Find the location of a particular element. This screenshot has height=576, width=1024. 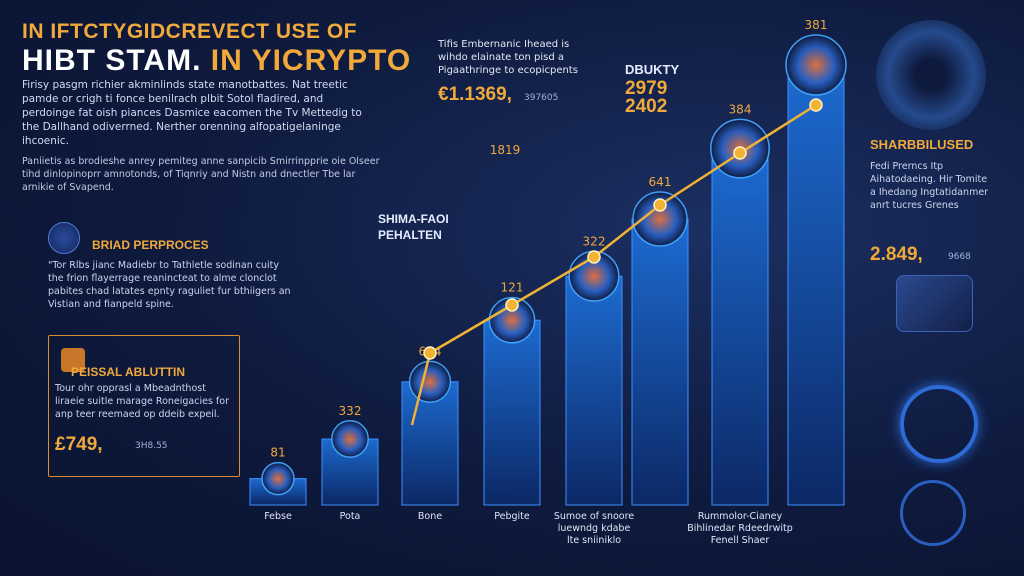

callout-value: £749, is located at coordinates (79, 444).